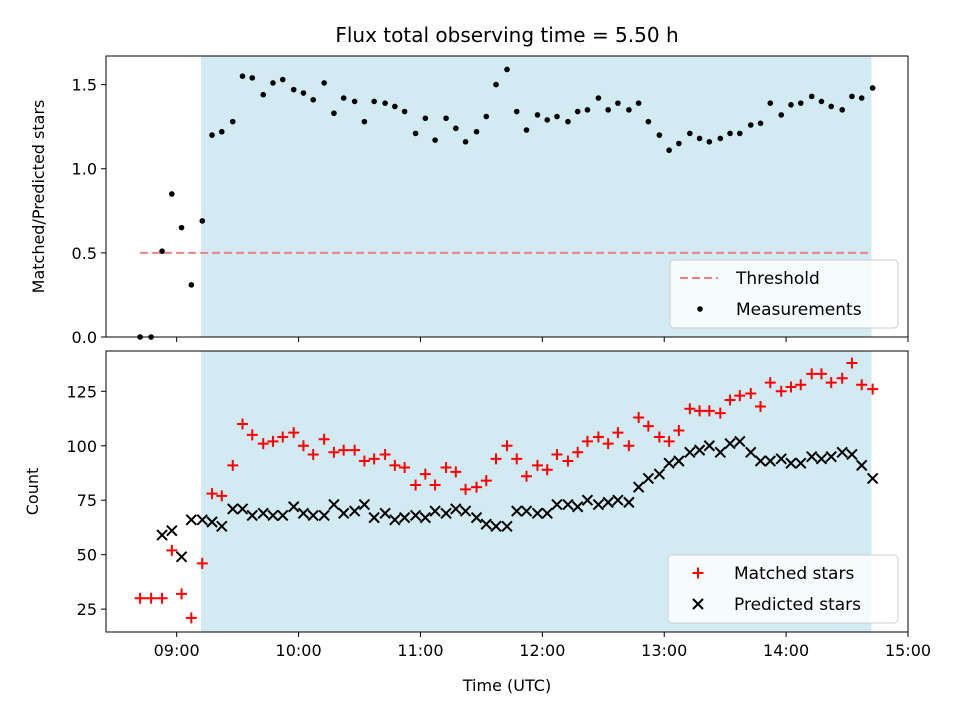  I want to click on x-tick-label: 15:00, so click(908, 650).